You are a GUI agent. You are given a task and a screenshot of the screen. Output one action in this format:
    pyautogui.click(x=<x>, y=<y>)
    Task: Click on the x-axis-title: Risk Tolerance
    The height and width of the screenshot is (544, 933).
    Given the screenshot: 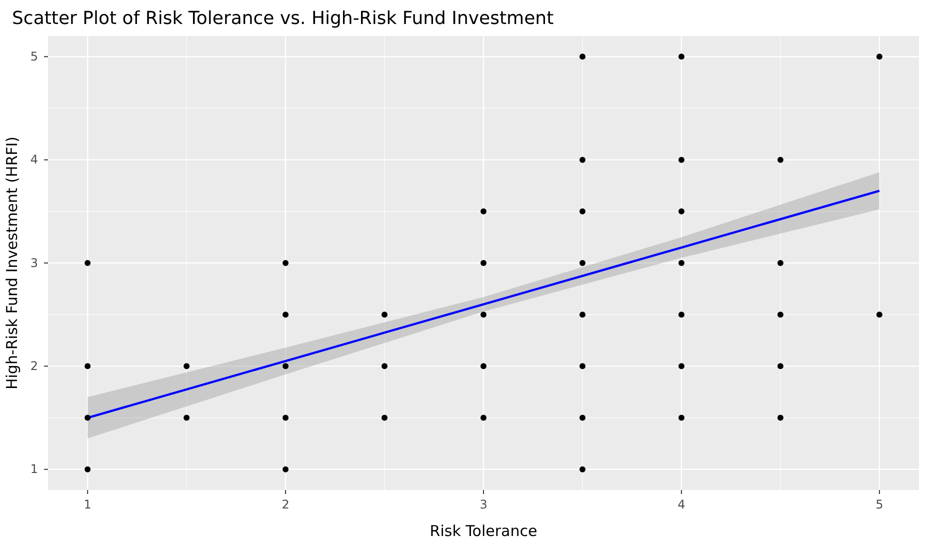 What is the action you would take?
    pyautogui.click(x=484, y=531)
    